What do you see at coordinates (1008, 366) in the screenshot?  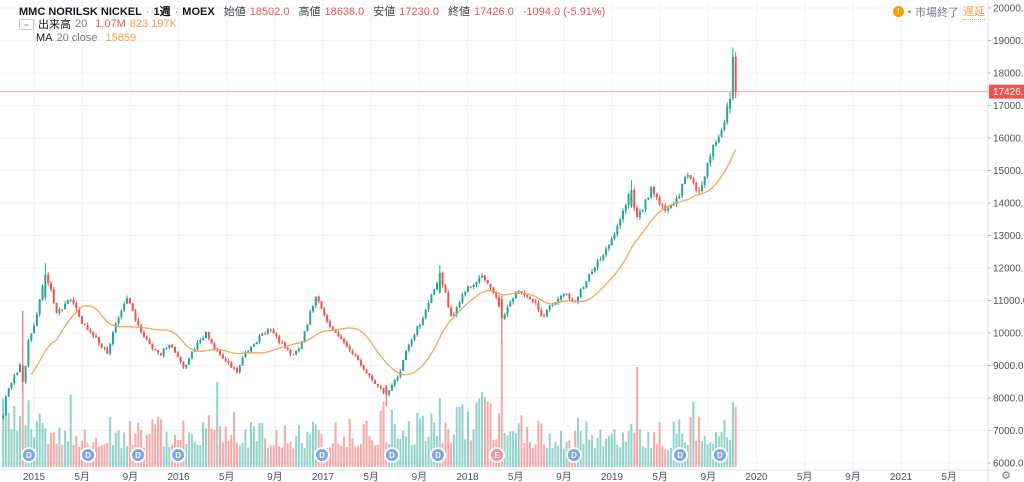 I see `svg-text: 9000.0` at bounding box center [1008, 366].